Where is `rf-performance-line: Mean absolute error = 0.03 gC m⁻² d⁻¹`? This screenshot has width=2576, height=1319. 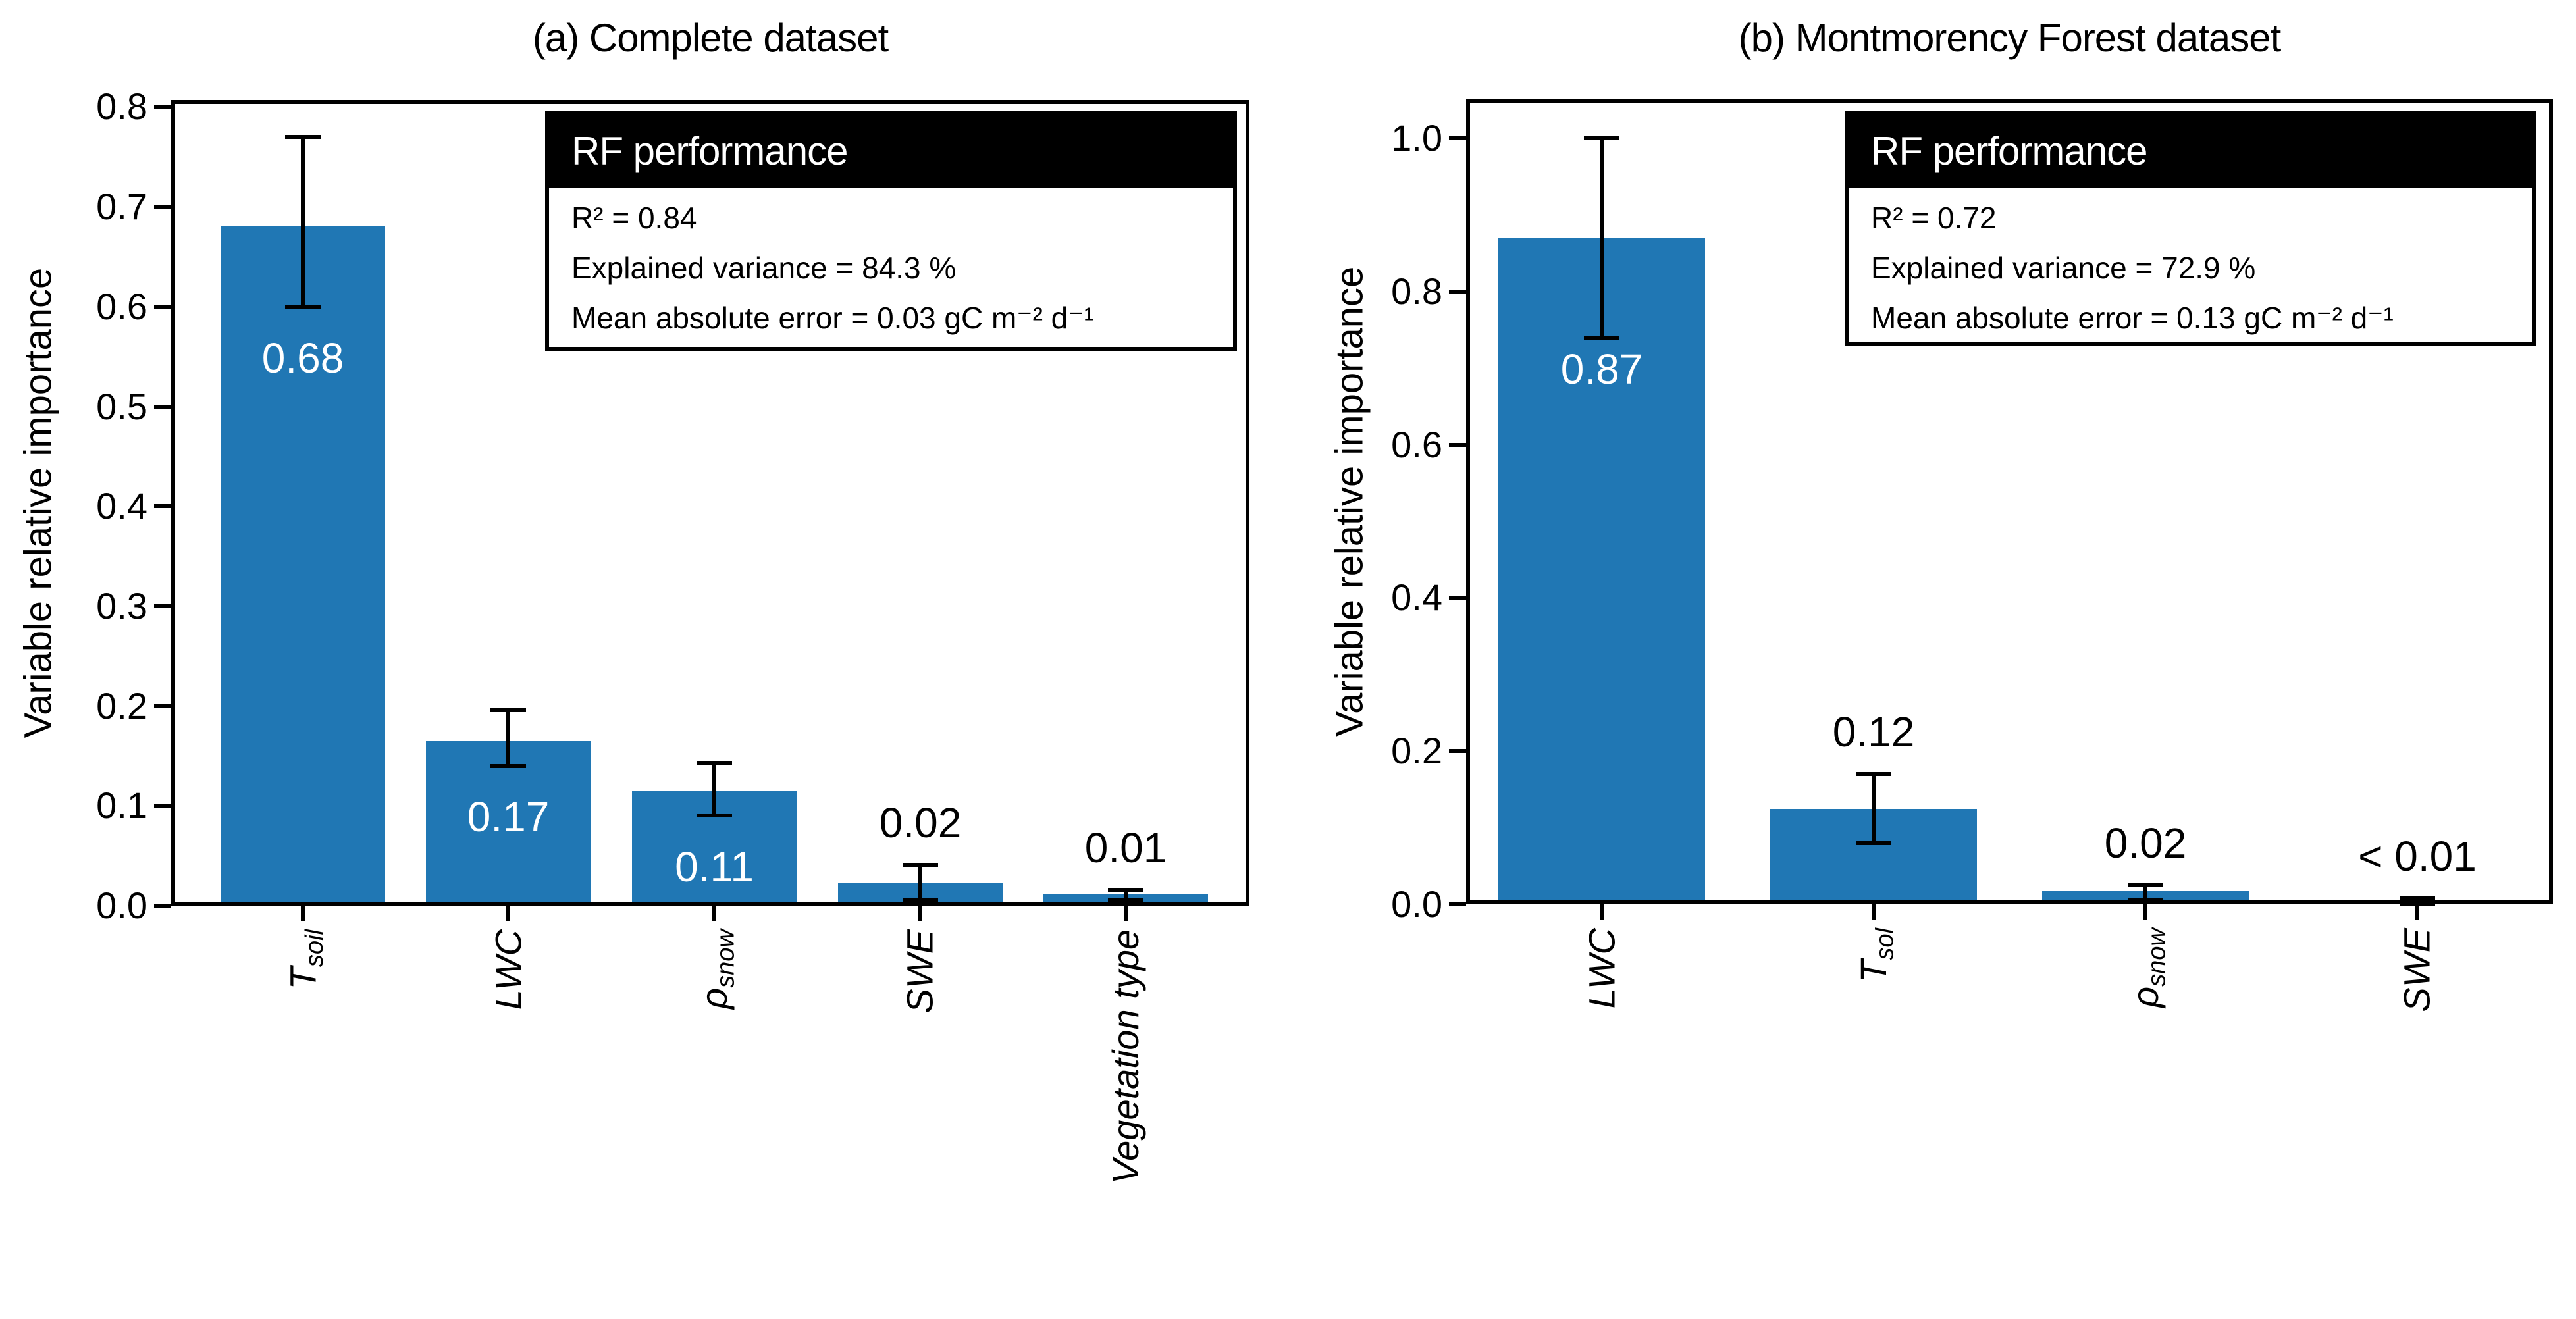
rf-performance-line: Mean absolute error = 0.03 gC m⁻² d⁻¹ is located at coordinates (832, 318).